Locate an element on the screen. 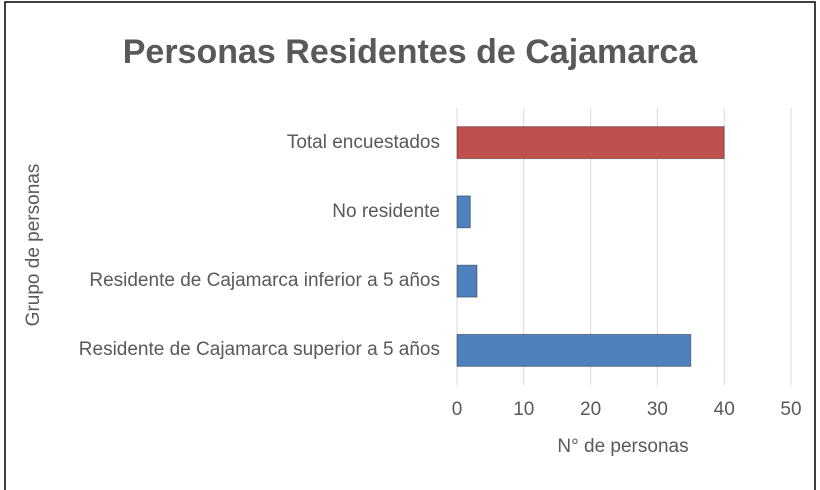  chart-title: Personas Residentes de Cajamarca is located at coordinates (411, 52).